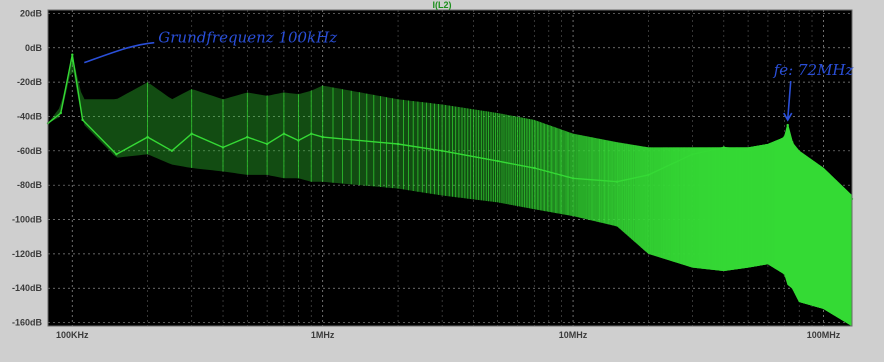  What do you see at coordinates (30, 116) in the screenshot?
I see `y-tick-label: -40dB` at bounding box center [30, 116].